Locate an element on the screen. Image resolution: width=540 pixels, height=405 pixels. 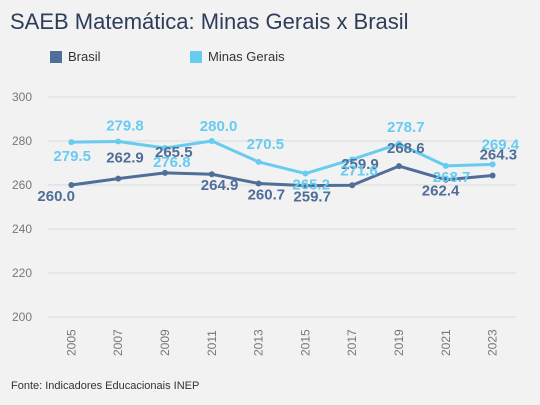
data-label-0-1: 262.9 is located at coordinates (125, 158).